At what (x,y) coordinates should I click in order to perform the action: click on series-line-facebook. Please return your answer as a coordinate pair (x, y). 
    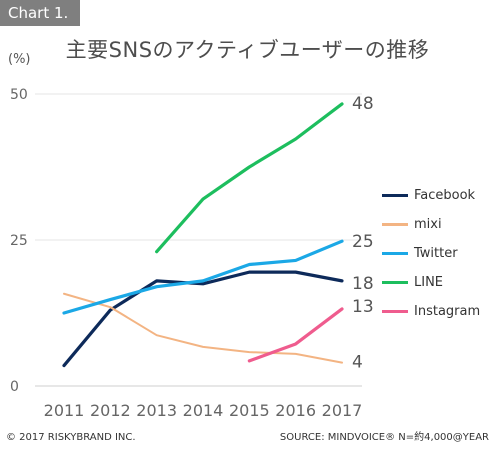
    Looking at the image, I should click on (203, 319).